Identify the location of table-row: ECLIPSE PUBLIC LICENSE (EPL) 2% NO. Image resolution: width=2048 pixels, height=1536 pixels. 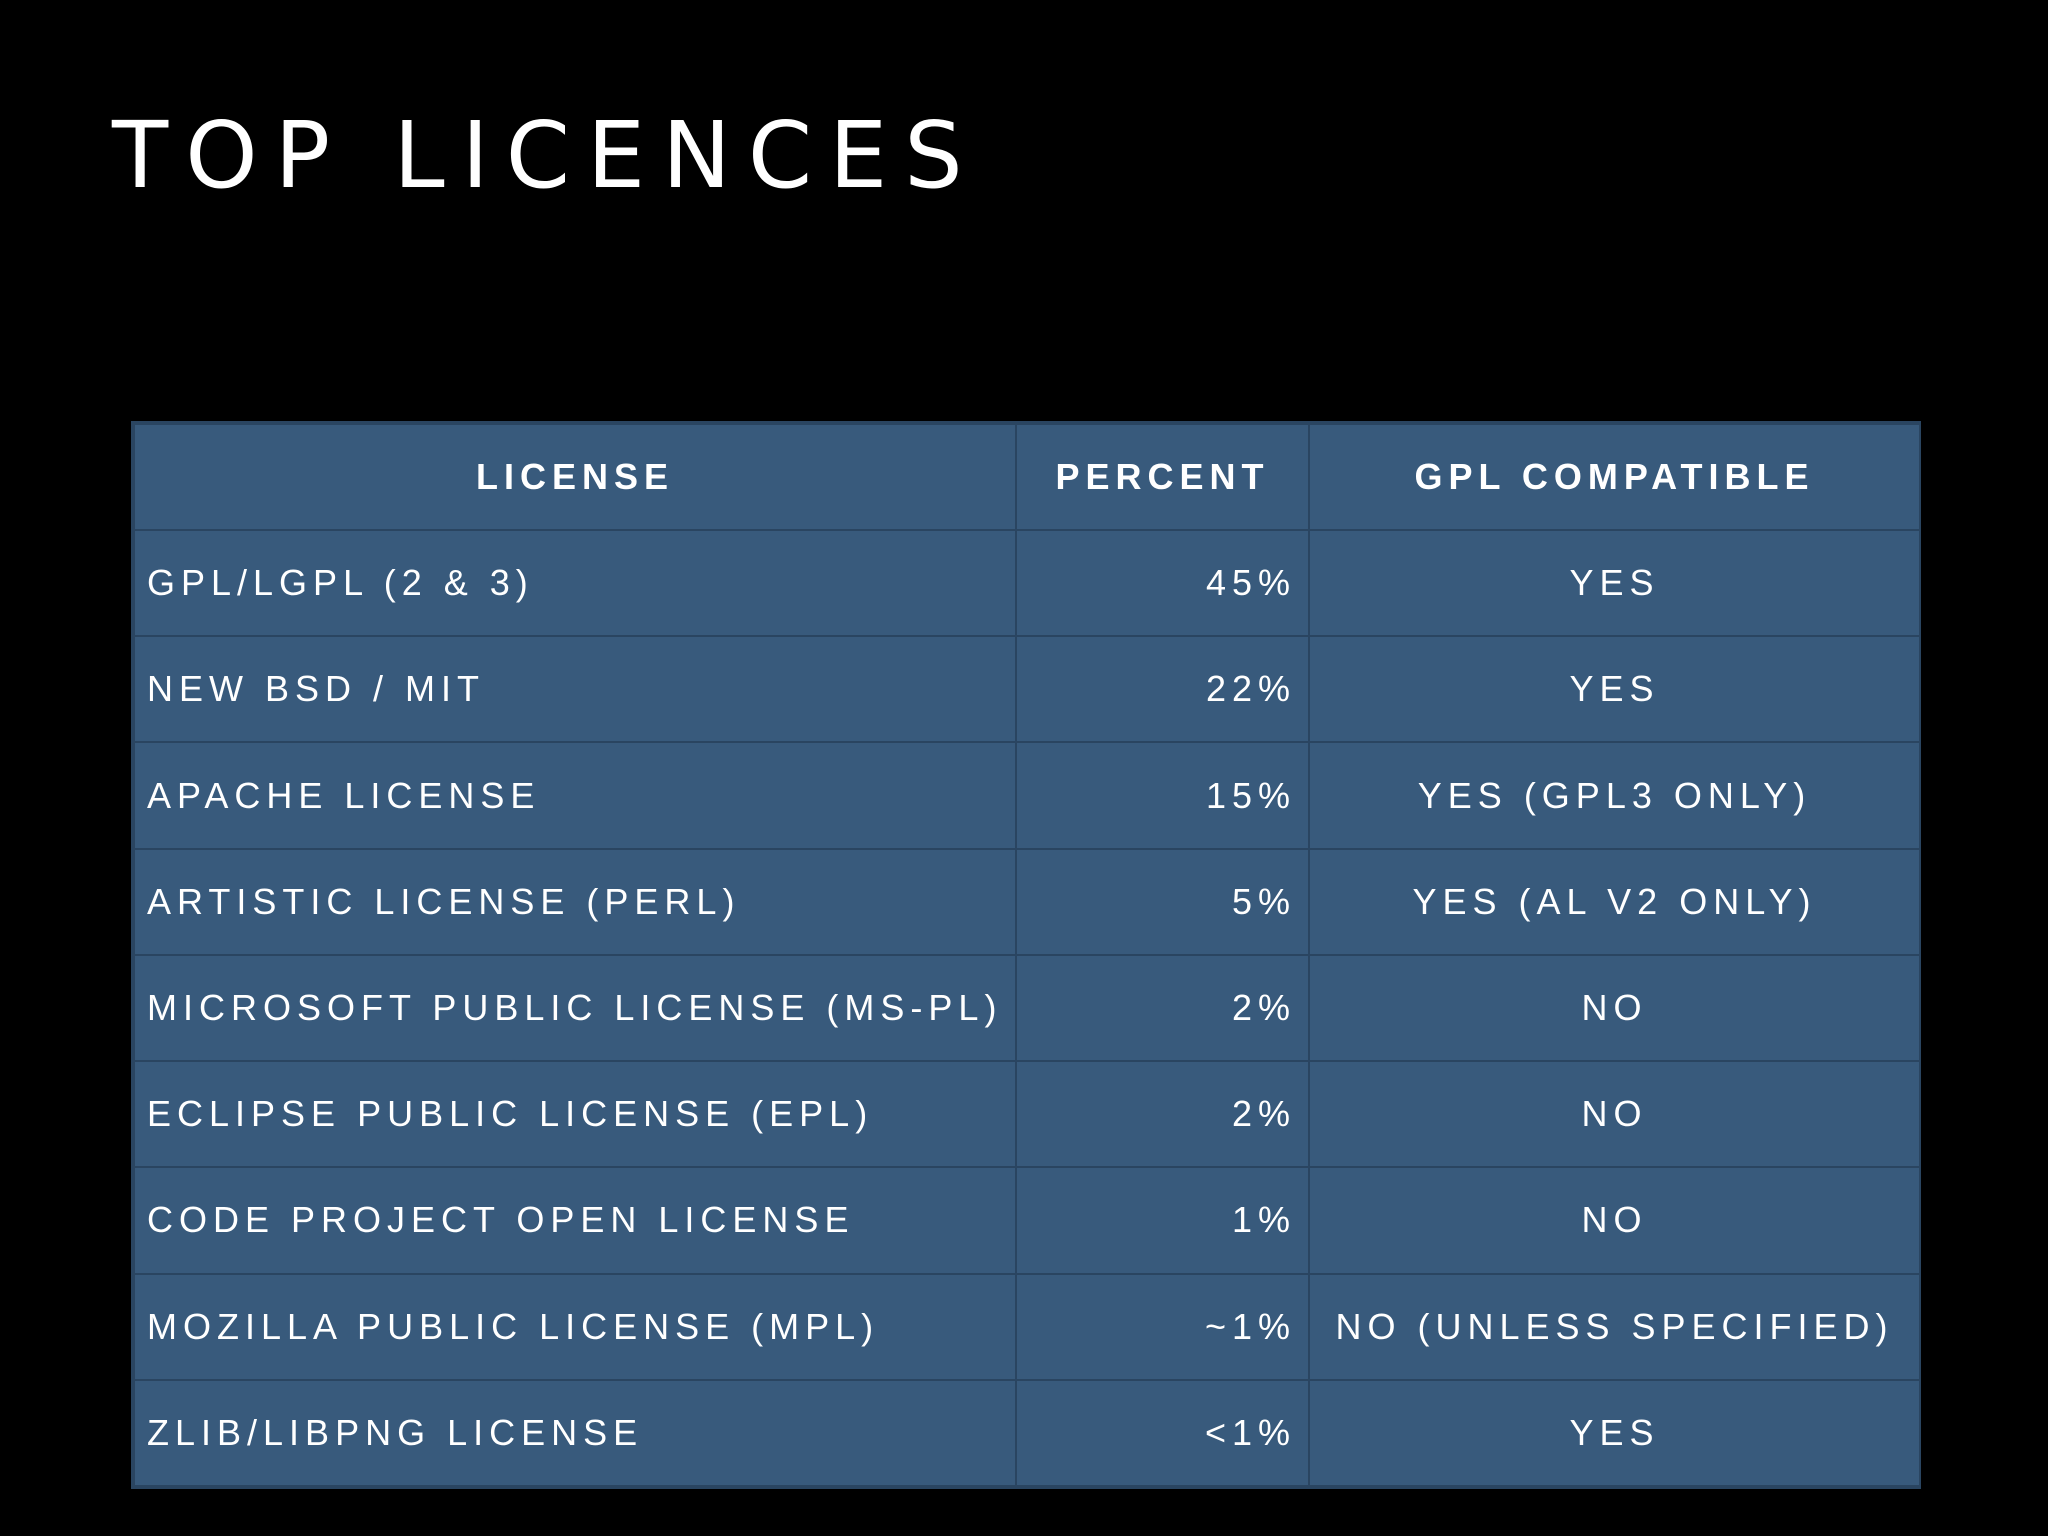
(1027, 1114).